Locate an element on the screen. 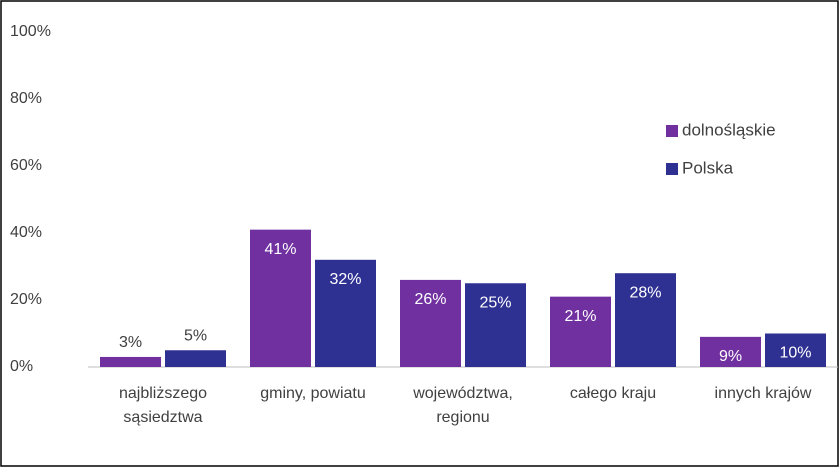  y-tick-label: 80% is located at coordinates (26, 98).